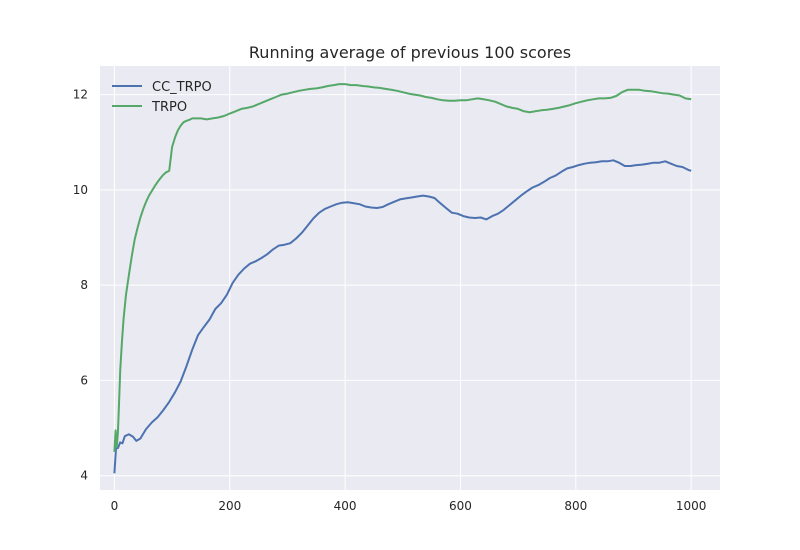  What do you see at coordinates (169, 107) in the screenshot?
I see `legend-label: TRPO` at bounding box center [169, 107].